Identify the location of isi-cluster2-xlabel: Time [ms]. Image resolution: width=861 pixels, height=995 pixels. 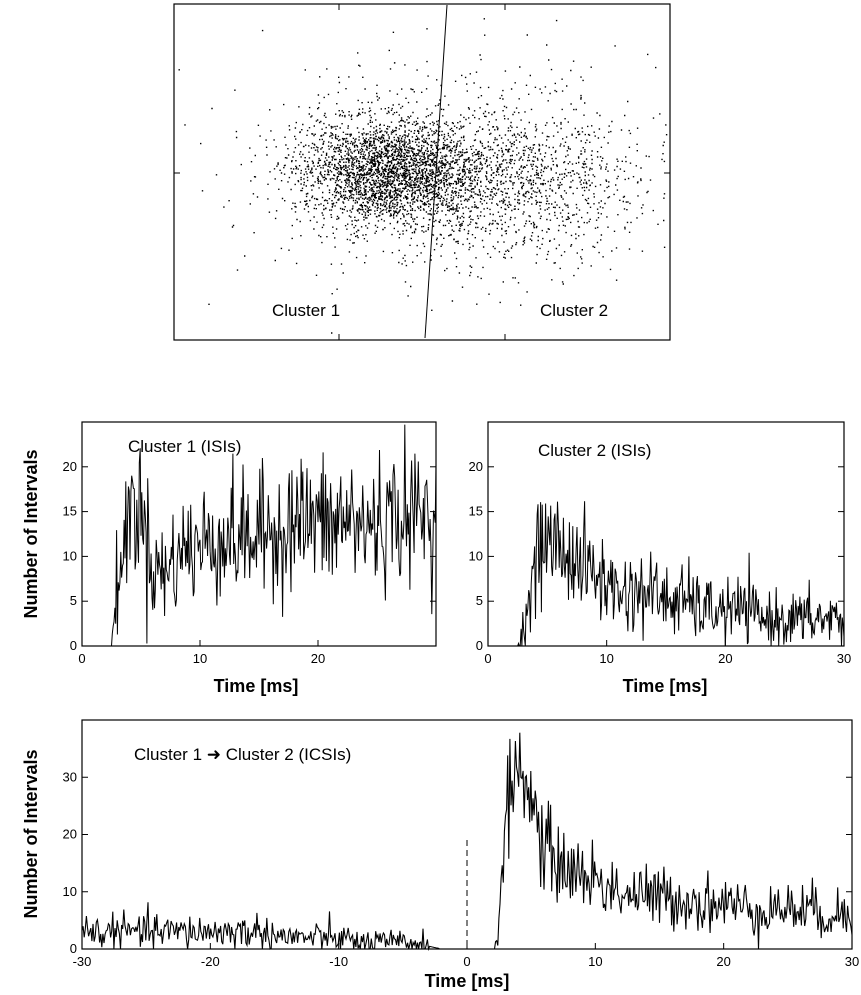
(665, 686).